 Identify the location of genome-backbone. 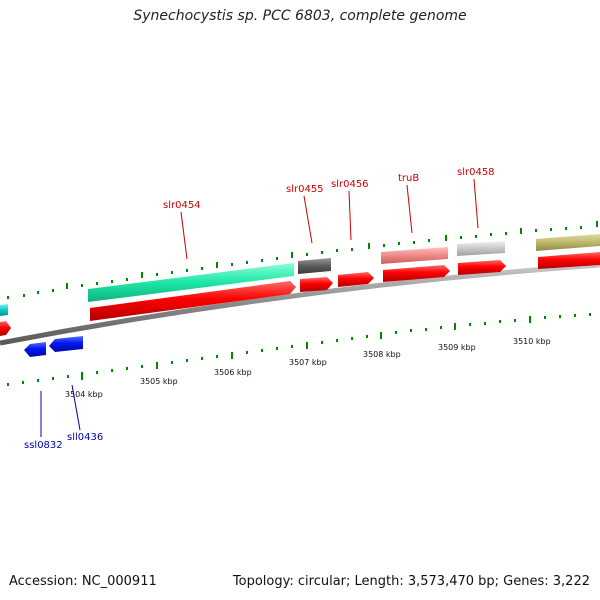
(300, 304).